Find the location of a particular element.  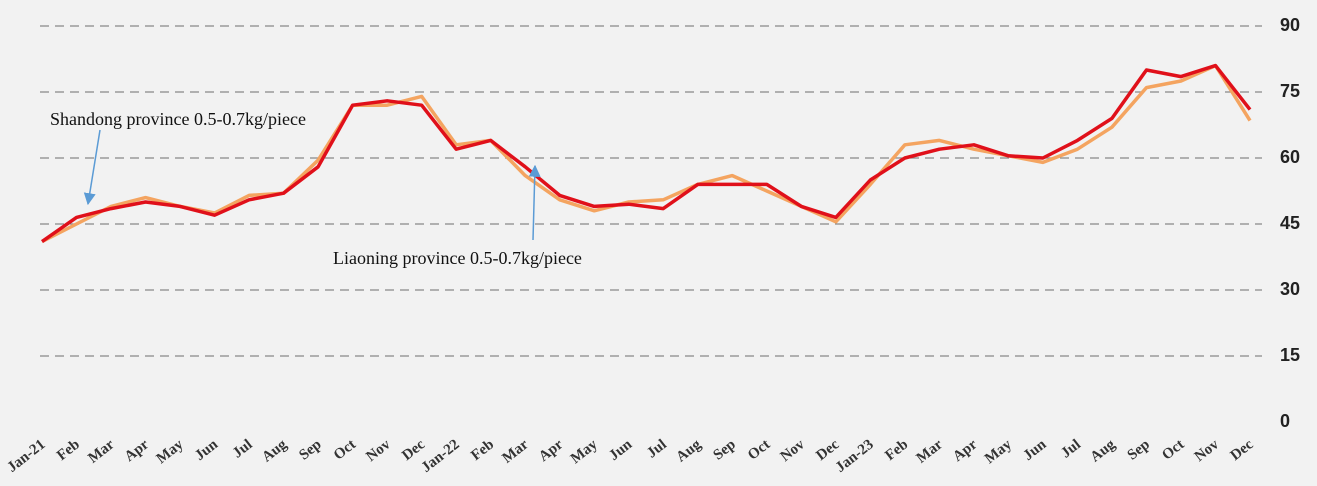

y-tick-label: 60 is located at coordinates (1290, 157).